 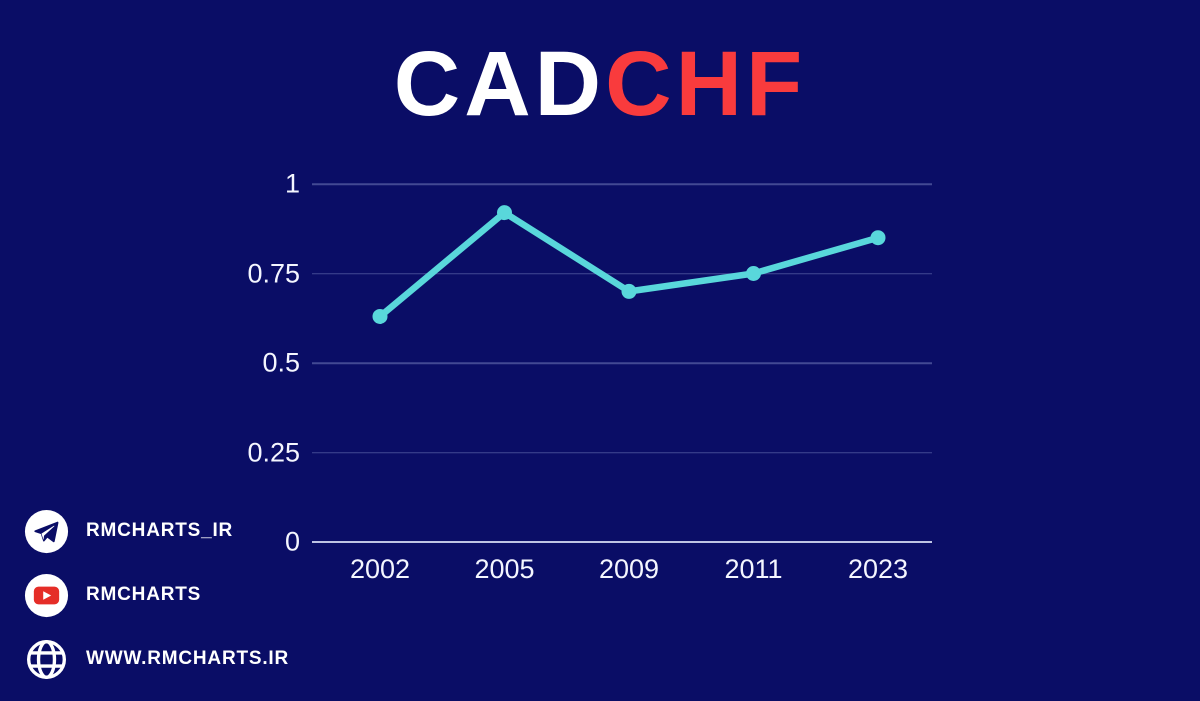 I want to click on title-quote-currency: CHF, so click(x=706, y=84).